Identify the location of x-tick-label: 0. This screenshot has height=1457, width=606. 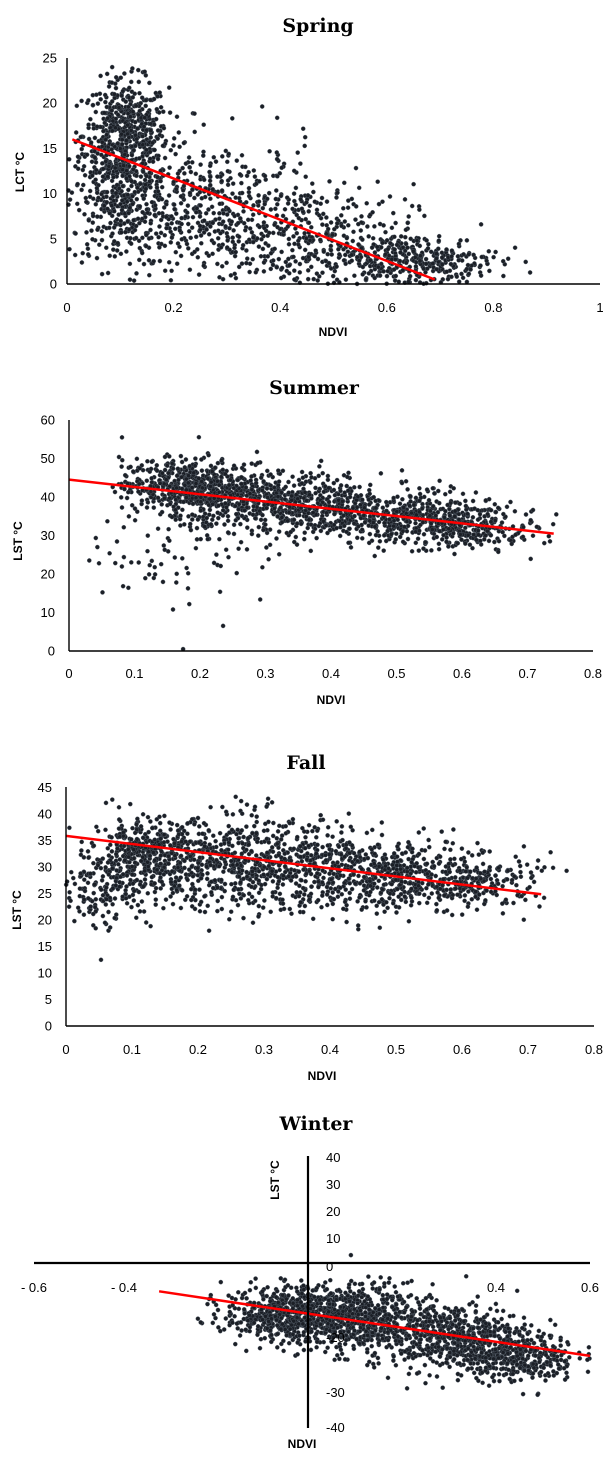
(66, 307).